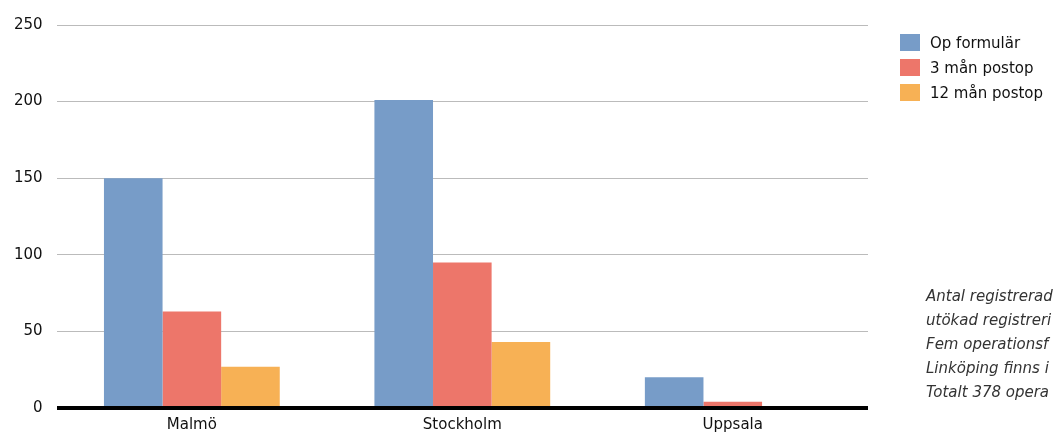  I want to click on legend-label: 3 mån postop, so click(982, 67).